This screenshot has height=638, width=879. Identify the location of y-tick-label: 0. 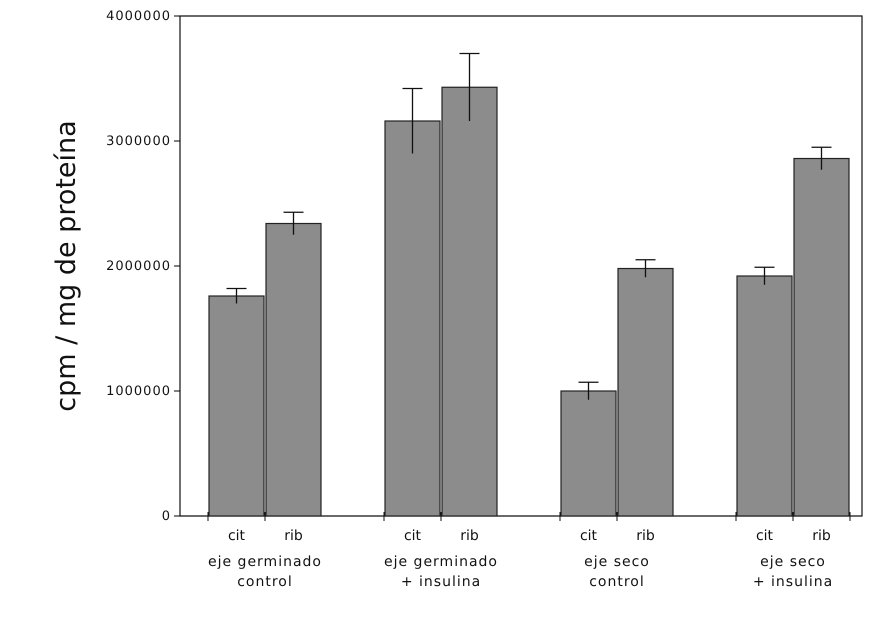
(166, 516).